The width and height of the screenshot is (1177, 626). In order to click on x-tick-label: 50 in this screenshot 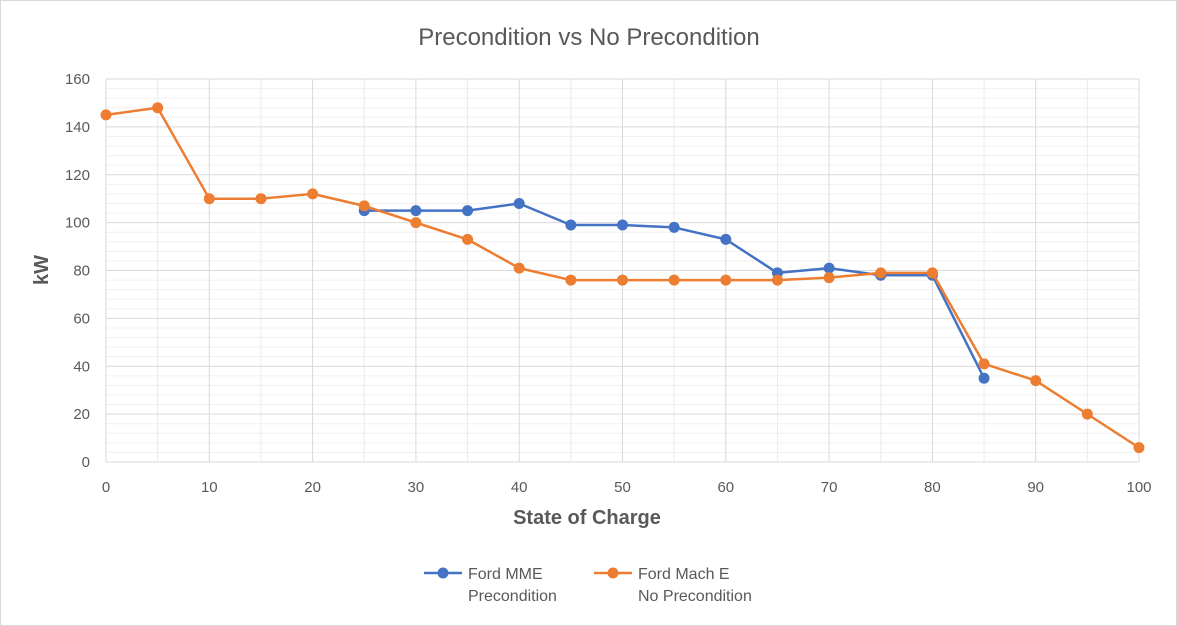, I will do `click(622, 487)`.